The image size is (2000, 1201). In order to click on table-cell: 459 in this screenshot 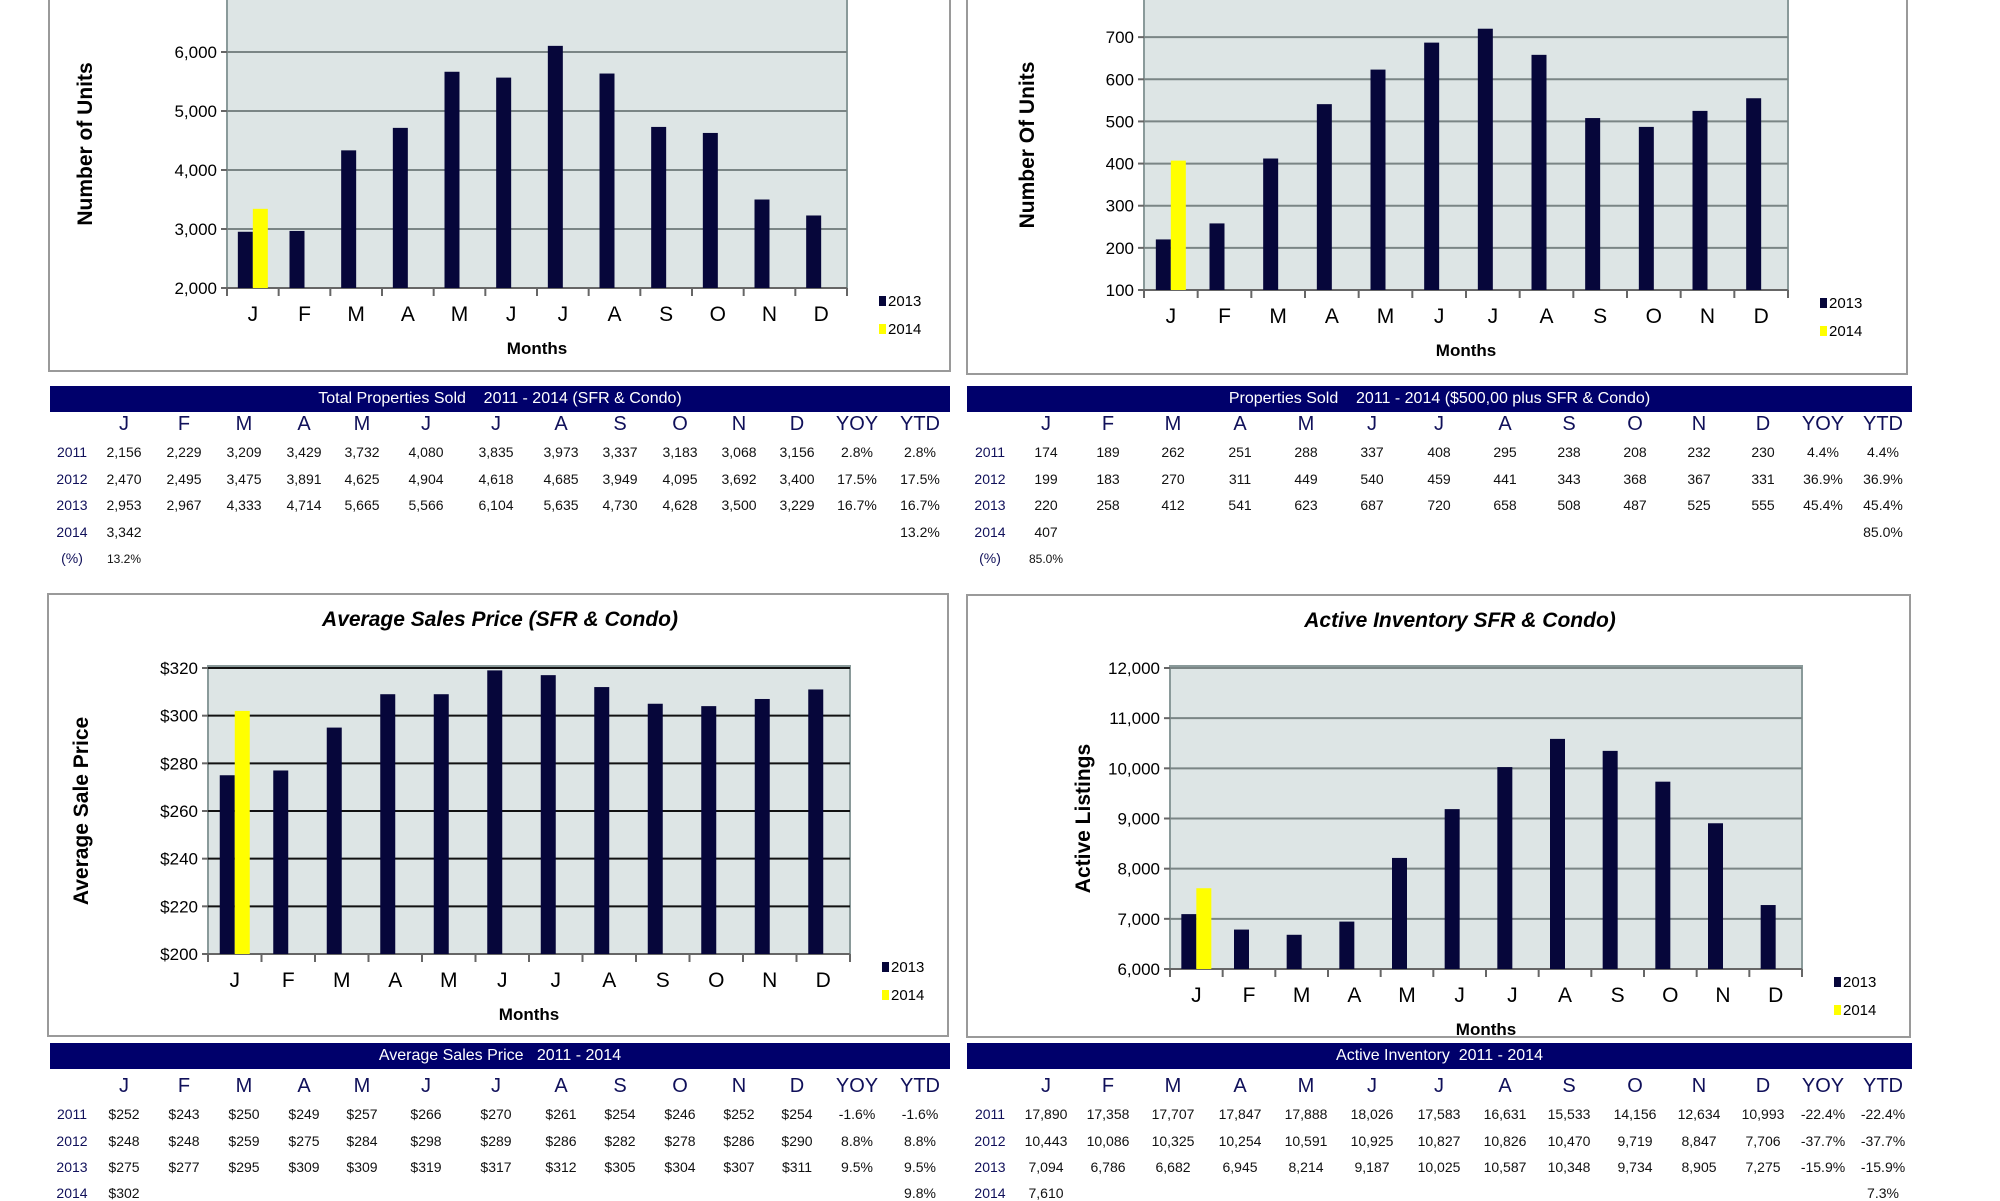, I will do `click(1439, 479)`.